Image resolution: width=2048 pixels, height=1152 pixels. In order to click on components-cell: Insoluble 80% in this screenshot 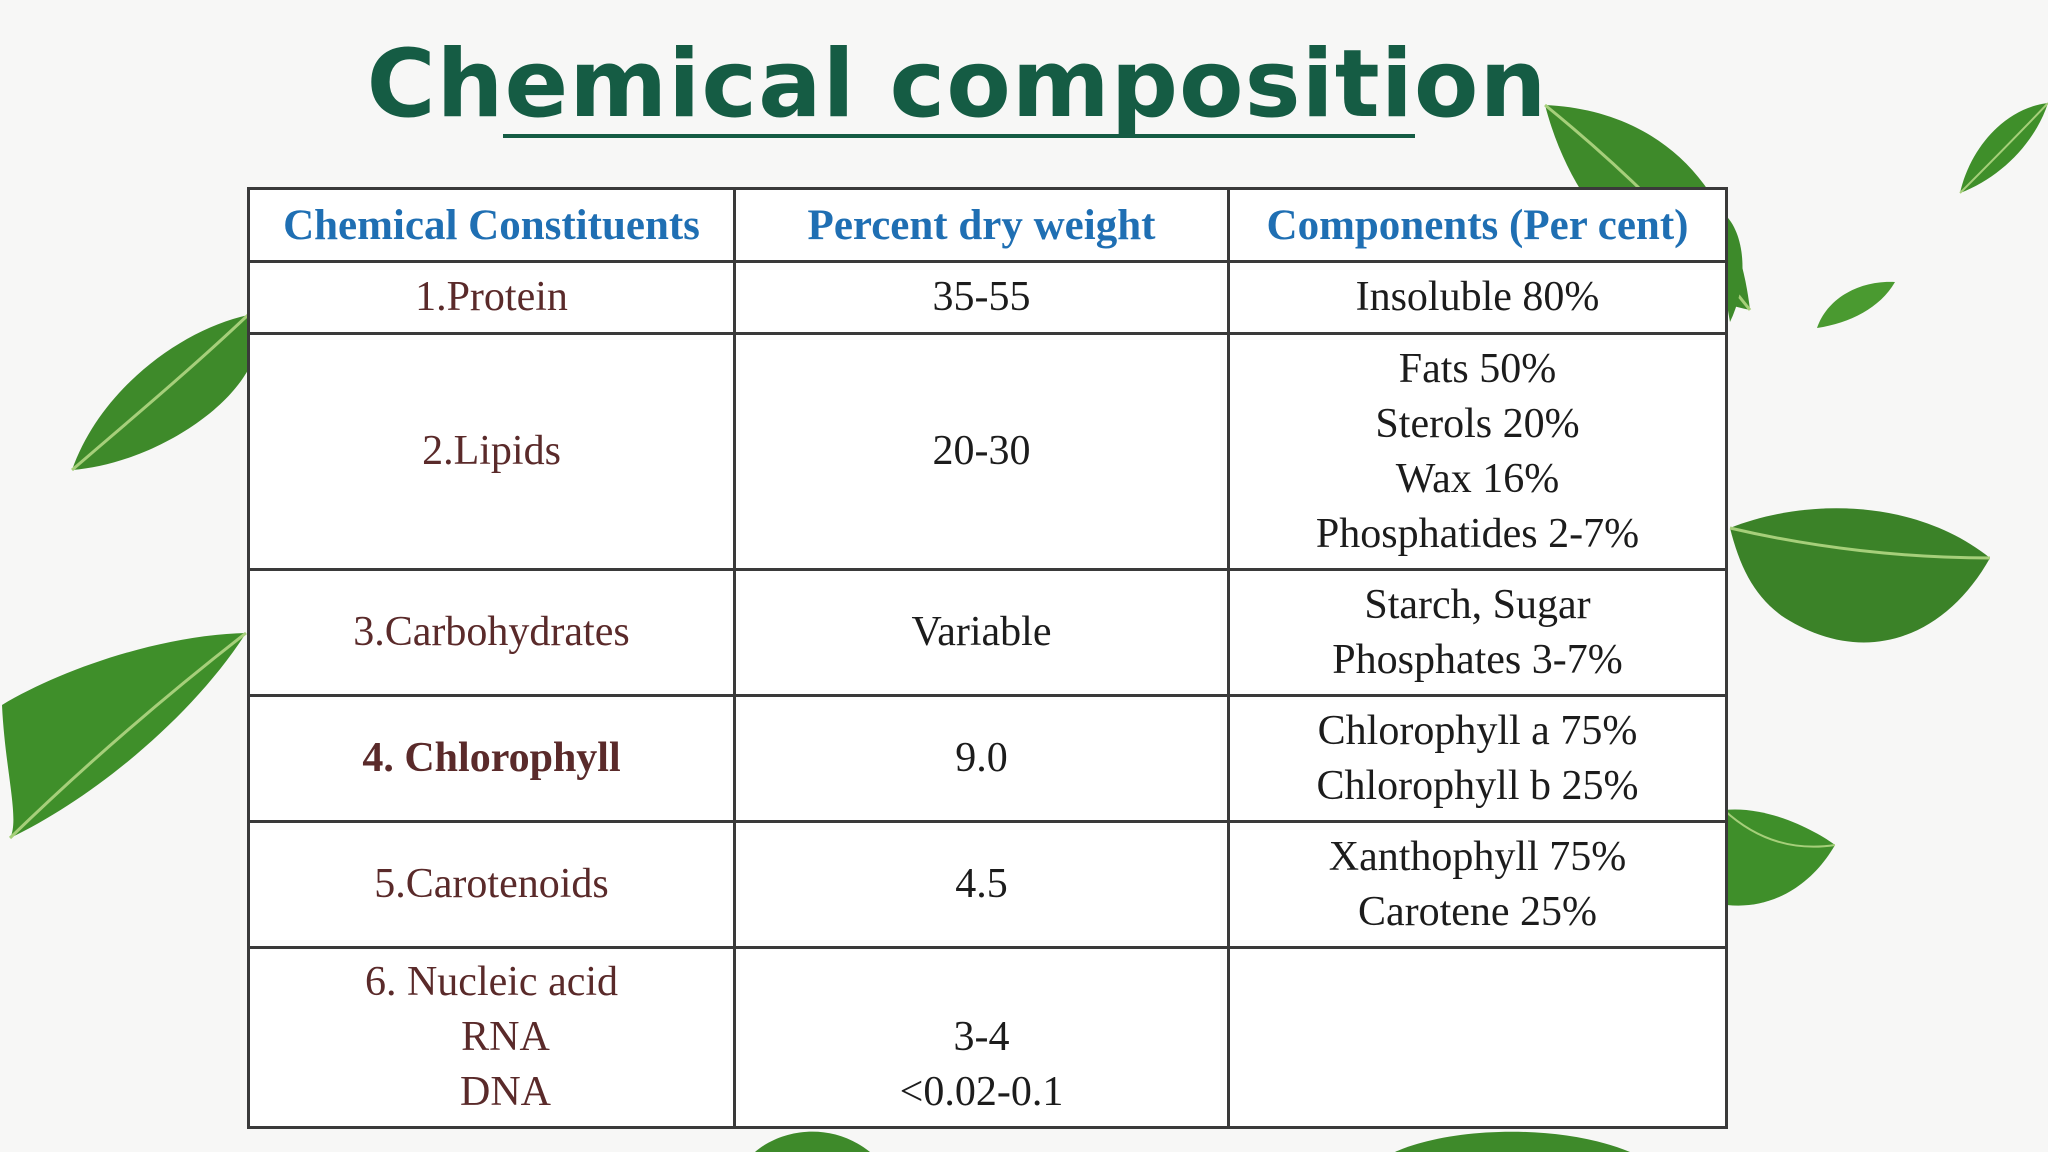, I will do `click(1477, 297)`.